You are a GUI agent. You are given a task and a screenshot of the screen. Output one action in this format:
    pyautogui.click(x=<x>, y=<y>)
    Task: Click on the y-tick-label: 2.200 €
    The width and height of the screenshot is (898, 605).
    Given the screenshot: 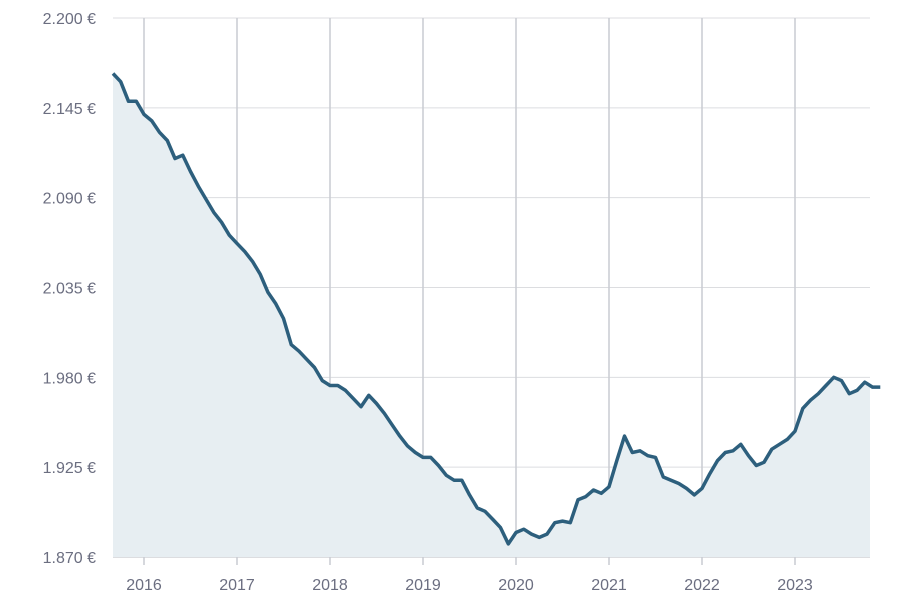 What is the action you would take?
    pyautogui.click(x=69, y=19)
    